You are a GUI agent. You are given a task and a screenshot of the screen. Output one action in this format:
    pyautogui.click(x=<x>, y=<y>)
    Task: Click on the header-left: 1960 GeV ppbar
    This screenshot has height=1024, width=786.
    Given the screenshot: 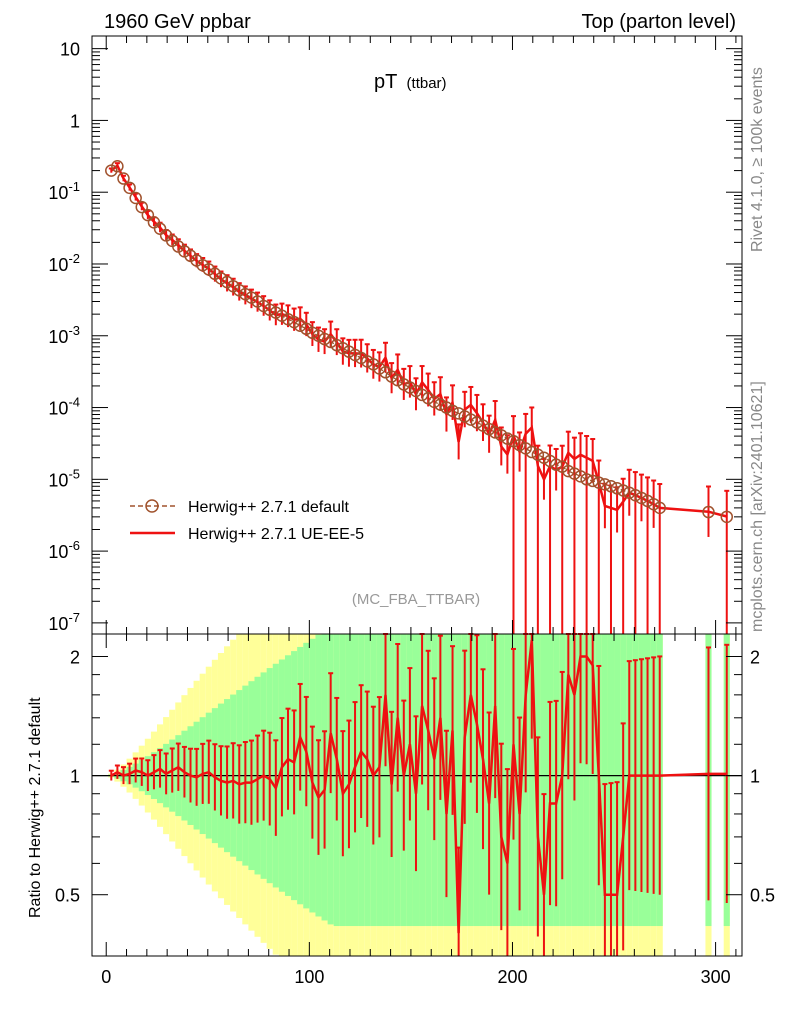 What is the action you would take?
    pyautogui.click(x=177, y=22)
    